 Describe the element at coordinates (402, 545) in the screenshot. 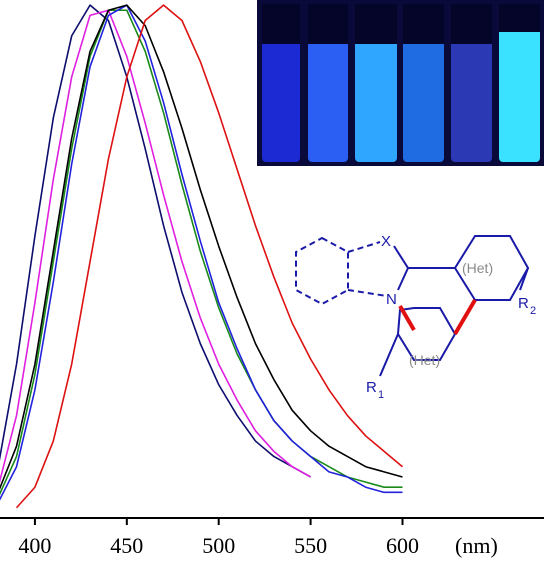

I see `x-tick-label: 600` at that location.